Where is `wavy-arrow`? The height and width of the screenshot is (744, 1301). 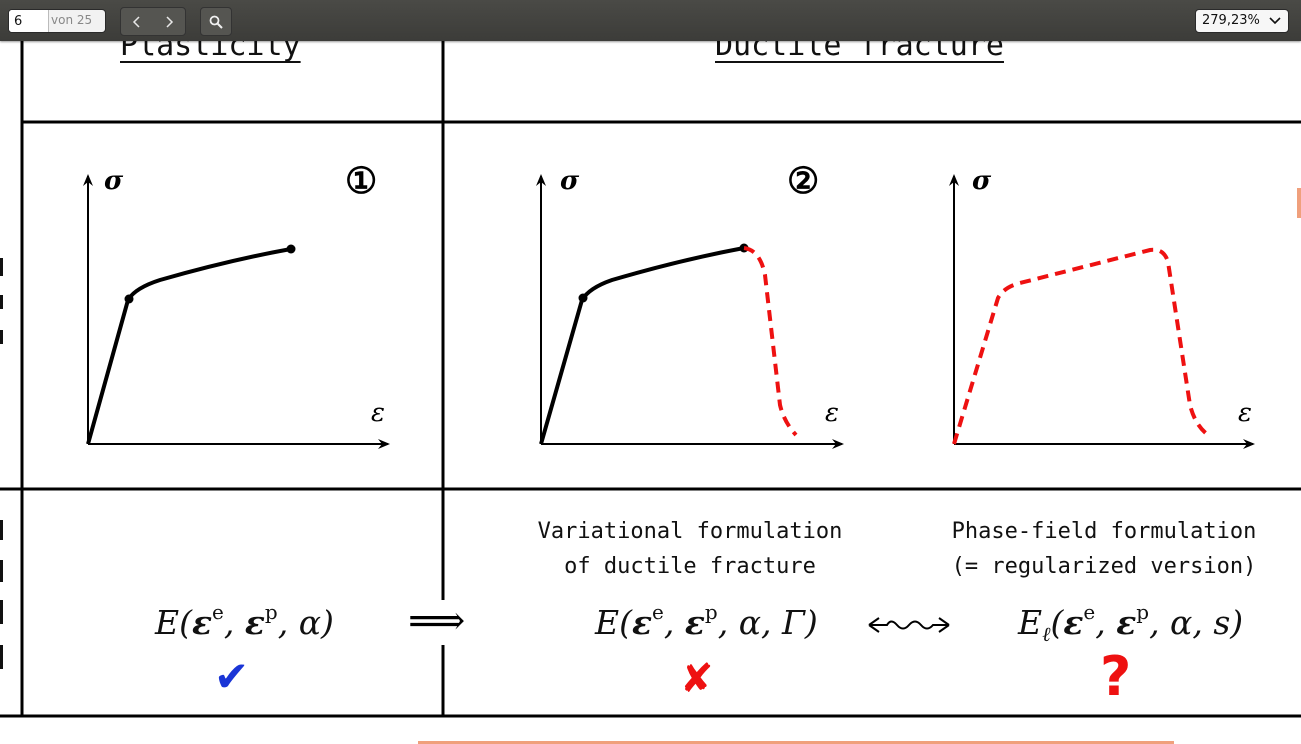
wavy-arrow is located at coordinates (909, 625).